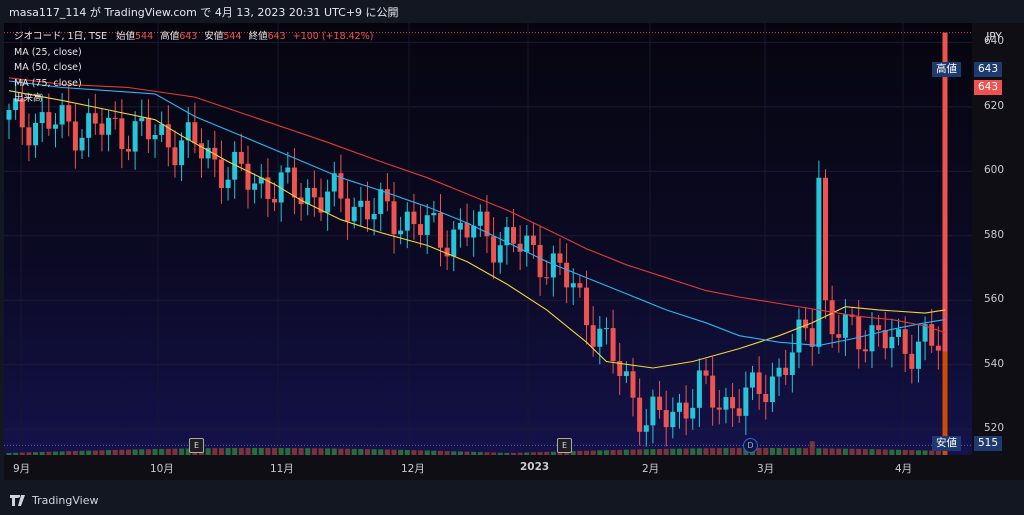 Image resolution: width=1024 pixels, height=515 pixels. What do you see at coordinates (564, 445) in the screenshot?
I see `earnings-marker-2: E` at bounding box center [564, 445].